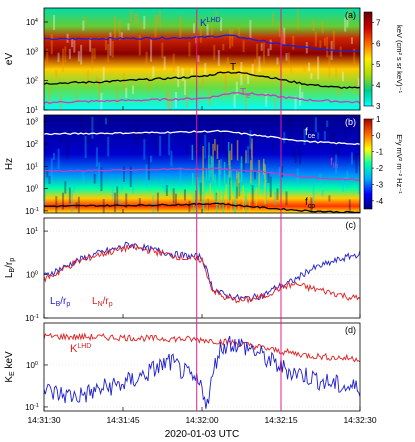  I want to click on colorbar-tick-label: 7, so click(378, 22).